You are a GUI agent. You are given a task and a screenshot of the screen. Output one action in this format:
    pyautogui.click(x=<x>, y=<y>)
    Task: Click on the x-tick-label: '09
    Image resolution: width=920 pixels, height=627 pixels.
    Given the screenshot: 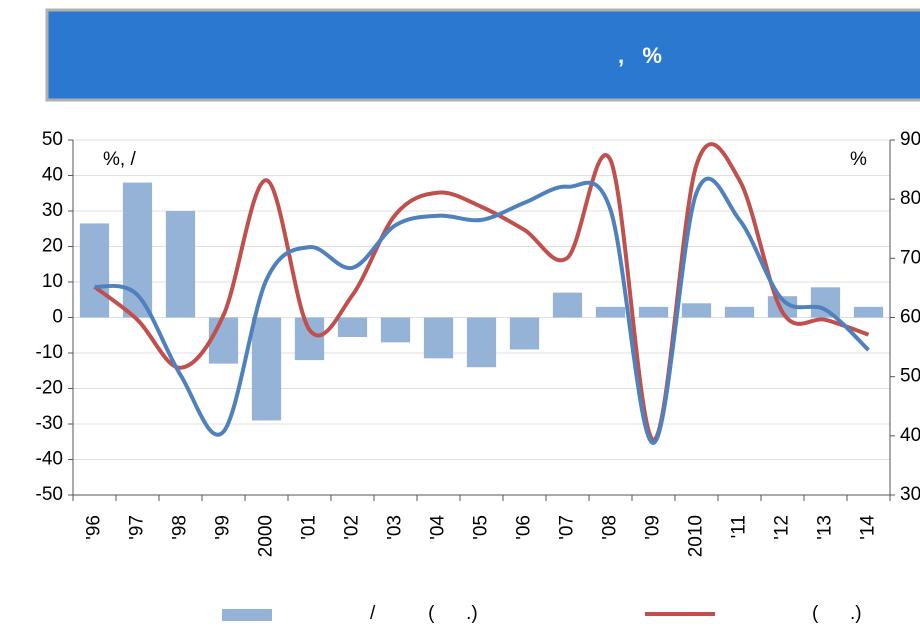 What is the action you would take?
    pyautogui.click(x=653, y=527)
    